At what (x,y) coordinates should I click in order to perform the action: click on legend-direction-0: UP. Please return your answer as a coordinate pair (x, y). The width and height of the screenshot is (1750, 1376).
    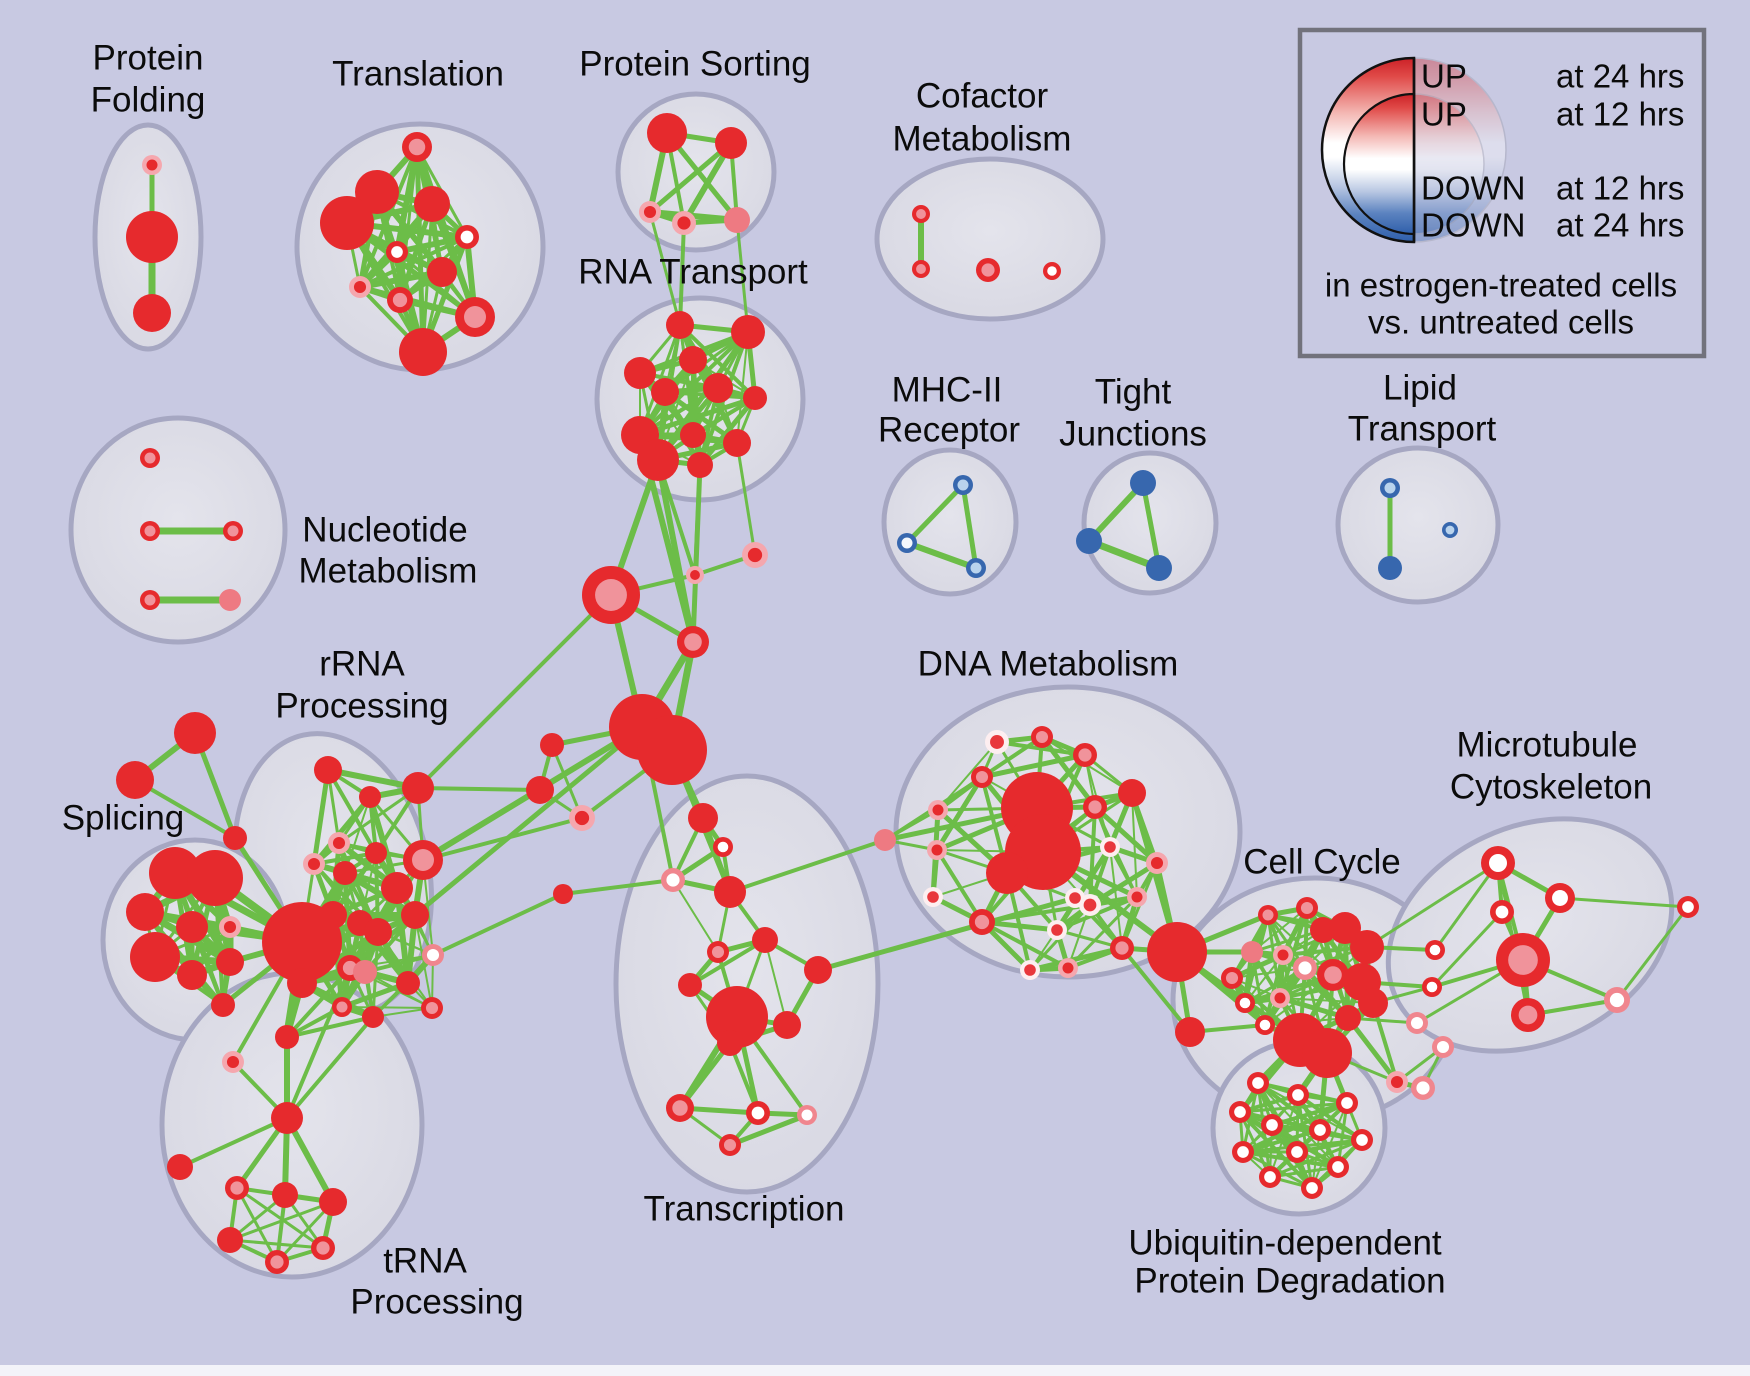
    Looking at the image, I should click on (1444, 76).